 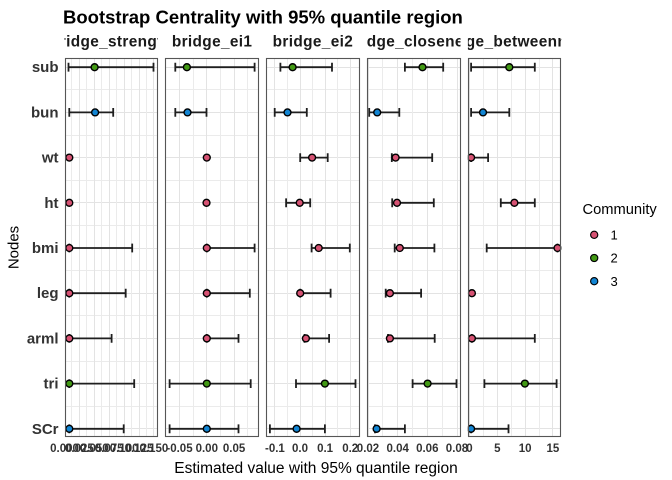 I want to click on svg-text: bridge_strength, so click(x=111, y=42).